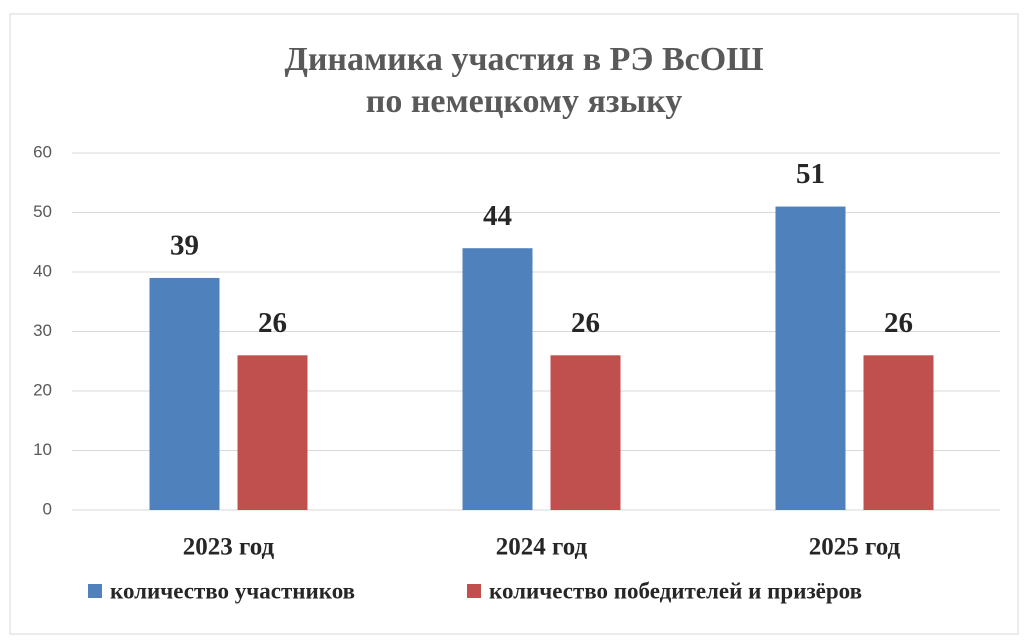 The width and height of the screenshot is (1028, 642). I want to click on chart-title: Динамика участия в РЭ ВсОШ, so click(523, 59).